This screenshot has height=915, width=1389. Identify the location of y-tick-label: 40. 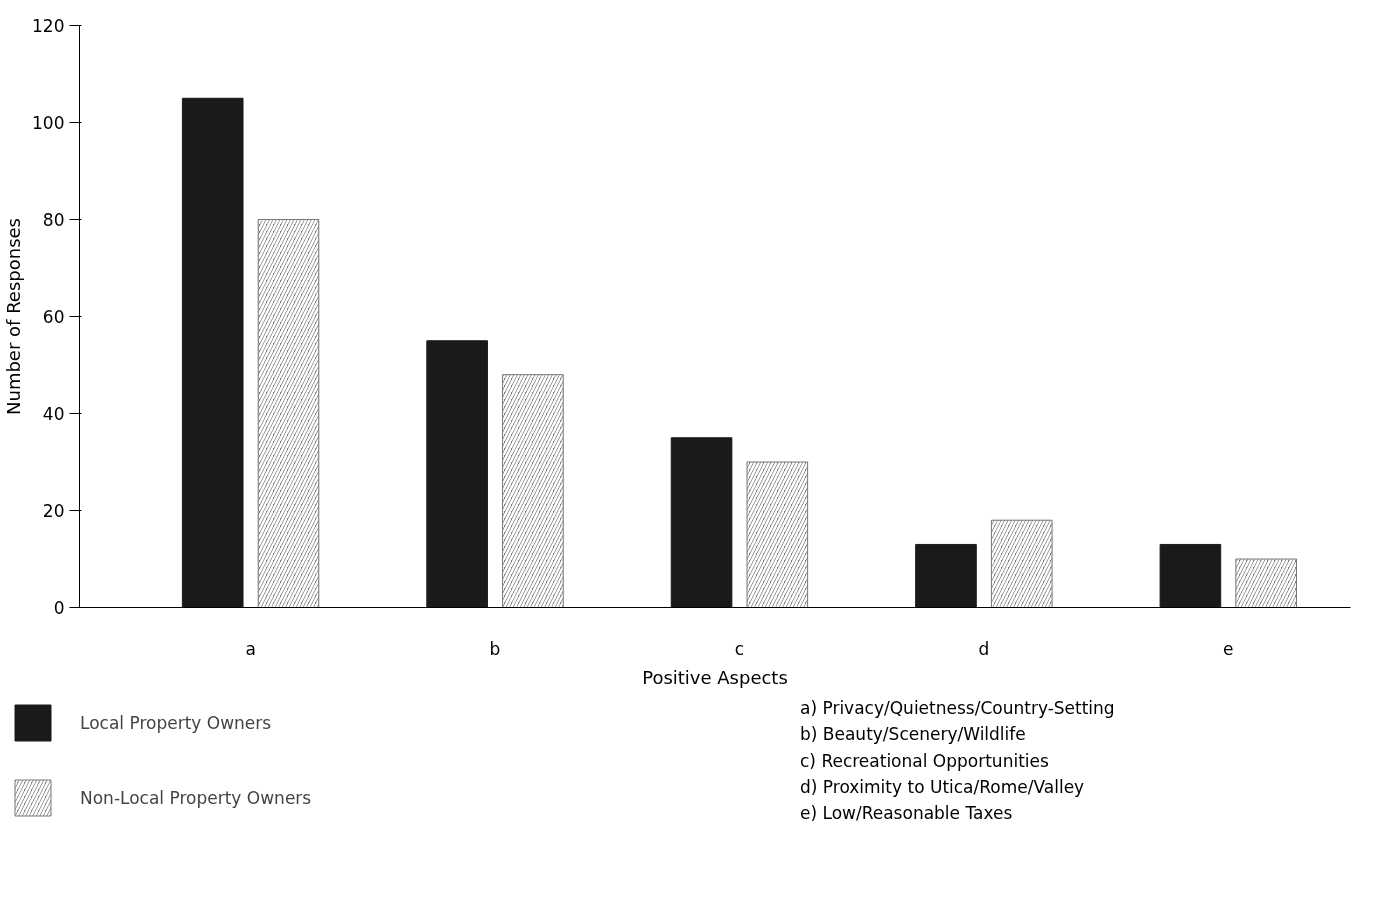
(53, 414).